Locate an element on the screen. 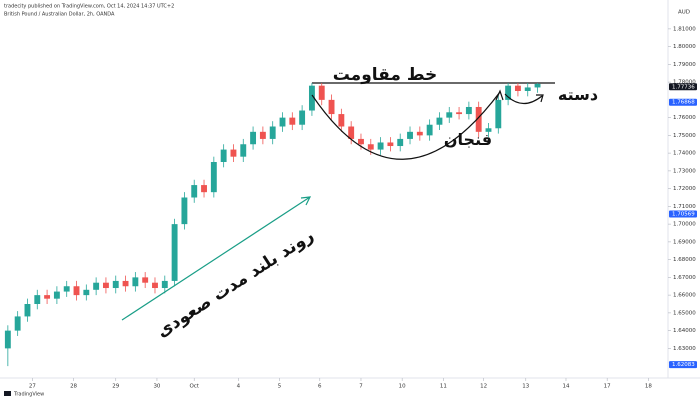 Image resolution: width=700 pixels, height=400 pixels. y-tick-label: 1.72000 is located at coordinates (684, 189).